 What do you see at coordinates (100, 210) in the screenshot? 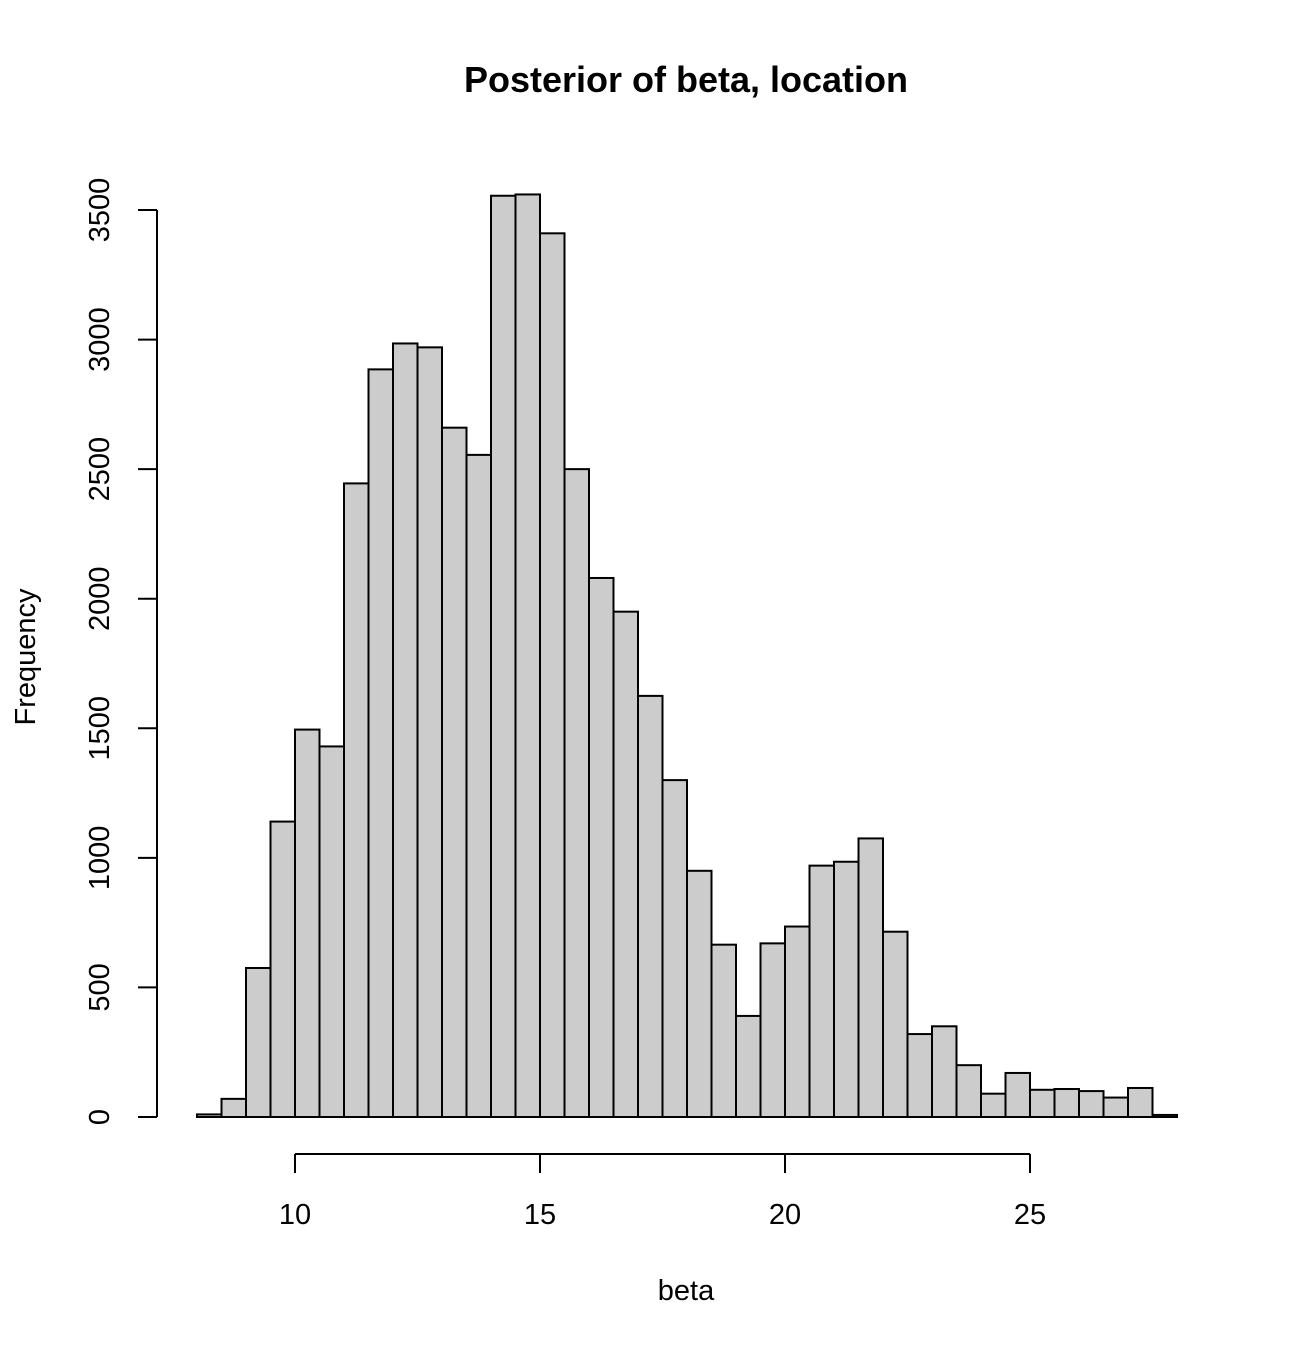
I see `y-tick-label-3500: 3500` at bounding box center [100, 210].